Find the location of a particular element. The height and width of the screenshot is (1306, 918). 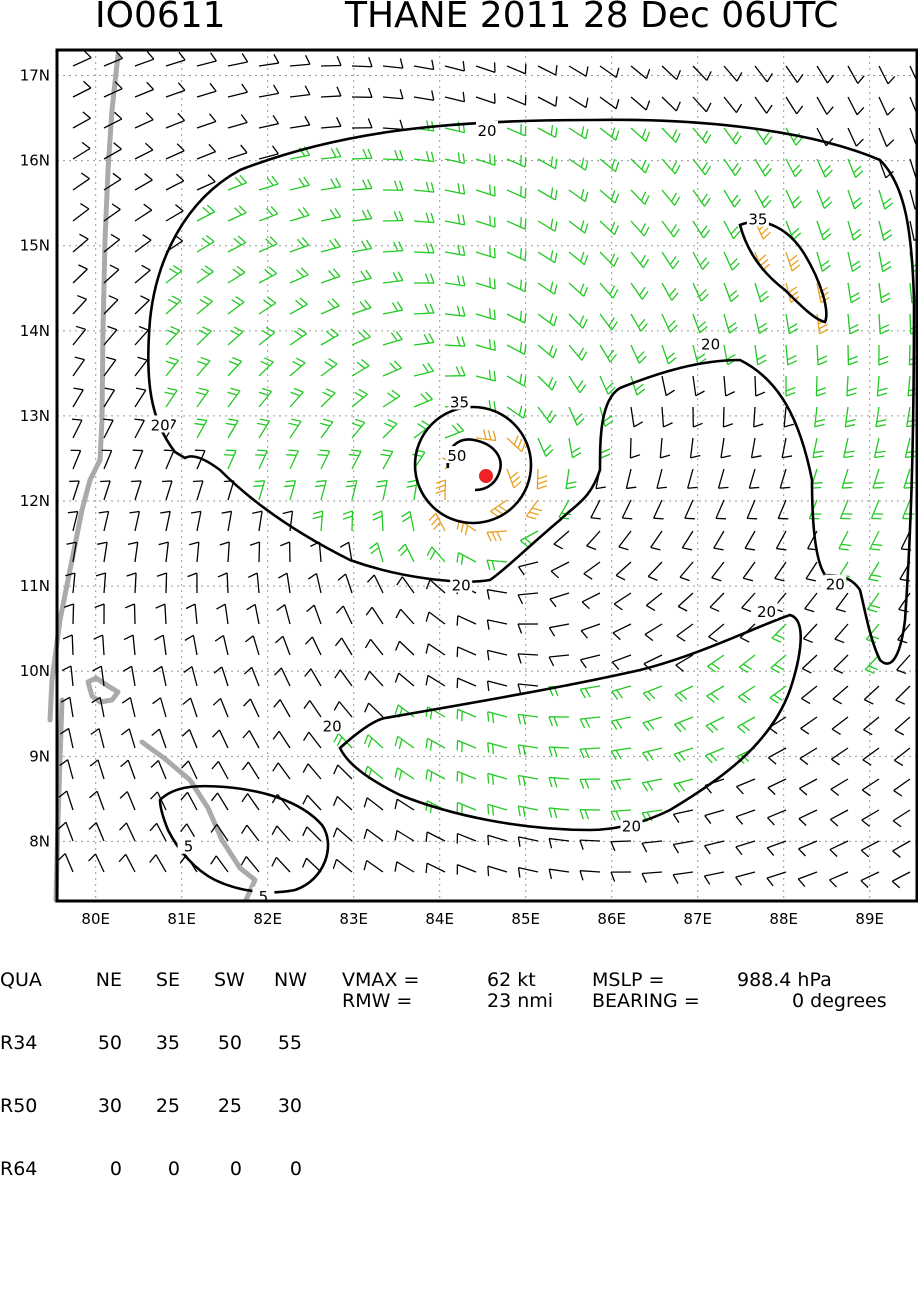

table-row-r64: R64 0 0 0 0 is located at coordinates (12, 1169).